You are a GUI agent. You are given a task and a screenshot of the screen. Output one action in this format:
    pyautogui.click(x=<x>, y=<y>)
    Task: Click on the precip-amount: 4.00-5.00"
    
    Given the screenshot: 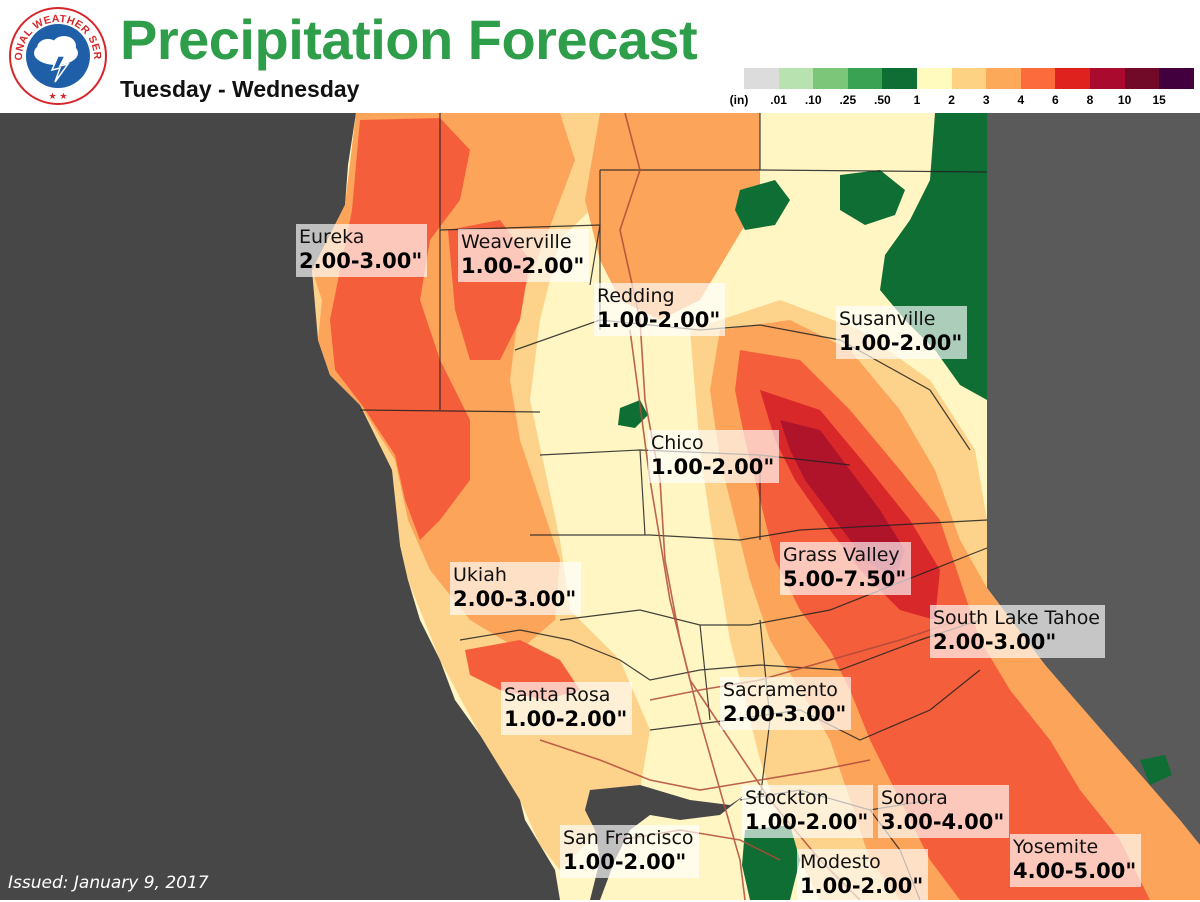 What is the action you would take?
    pyautogui.click(x=1075, y=871)
    